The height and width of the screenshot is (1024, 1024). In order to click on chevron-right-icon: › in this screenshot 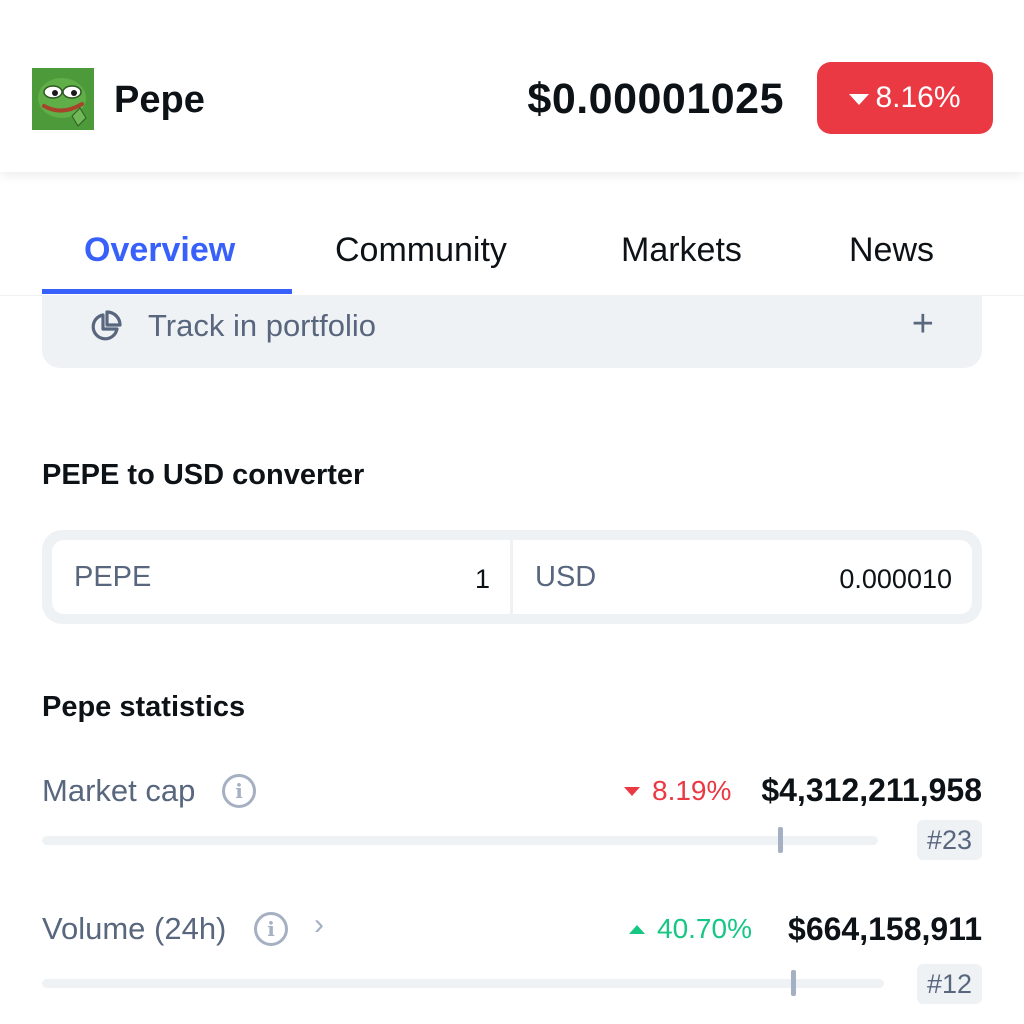, I will do `click(319, 924)`.